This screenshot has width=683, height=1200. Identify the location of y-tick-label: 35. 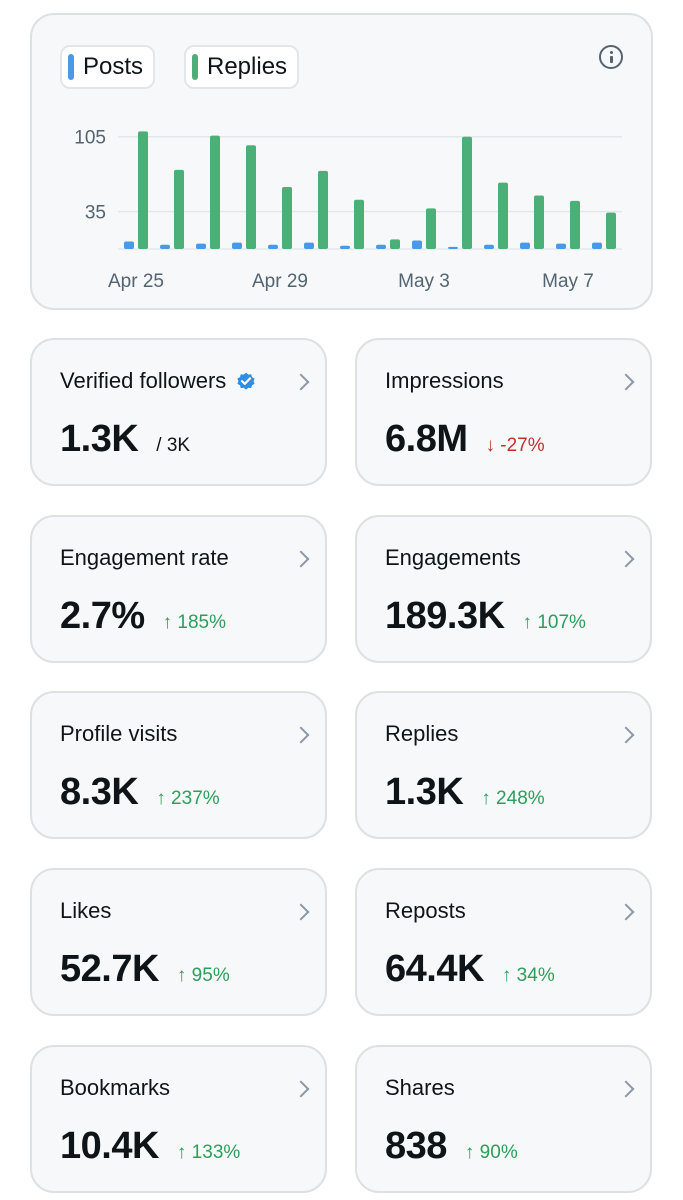
(95, 213).